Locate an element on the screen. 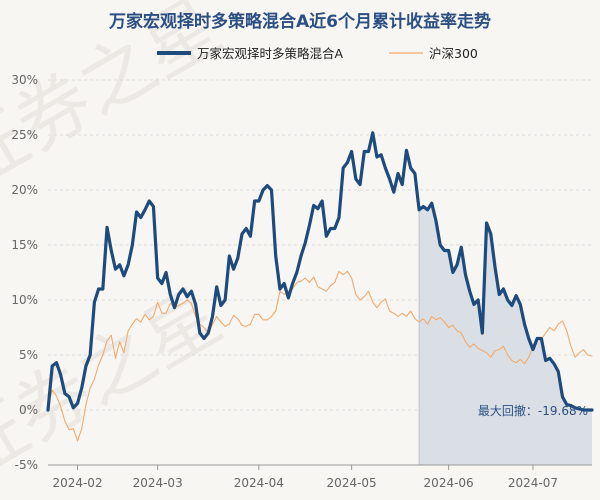 Image resolution: width=600 pixels, height=500 pixels. legend-label-index: 沪深300 is located at coordinates (453, 53).